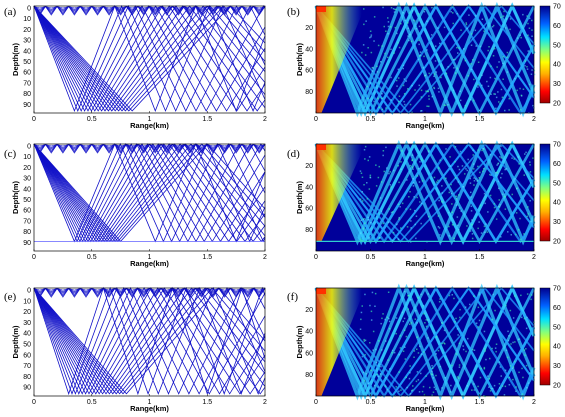 This screenshot has height=417, width=565. What do you see at coordinates (425, 263) in the screenshot?
I see `x-axis-title: Range(km)` at bounding box center [425, 263].